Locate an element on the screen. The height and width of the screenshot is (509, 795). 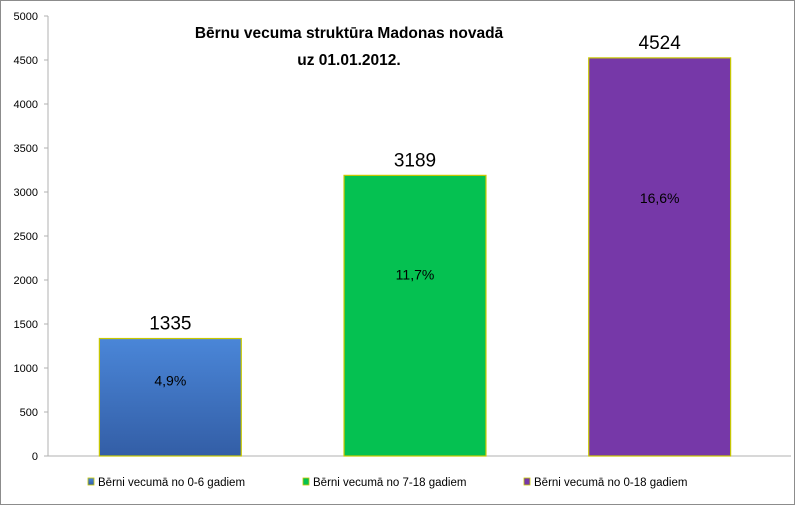
chart-title-line1: Bērnu vecuma struktūra Madonas novadā is located at coordinates (349, 33).